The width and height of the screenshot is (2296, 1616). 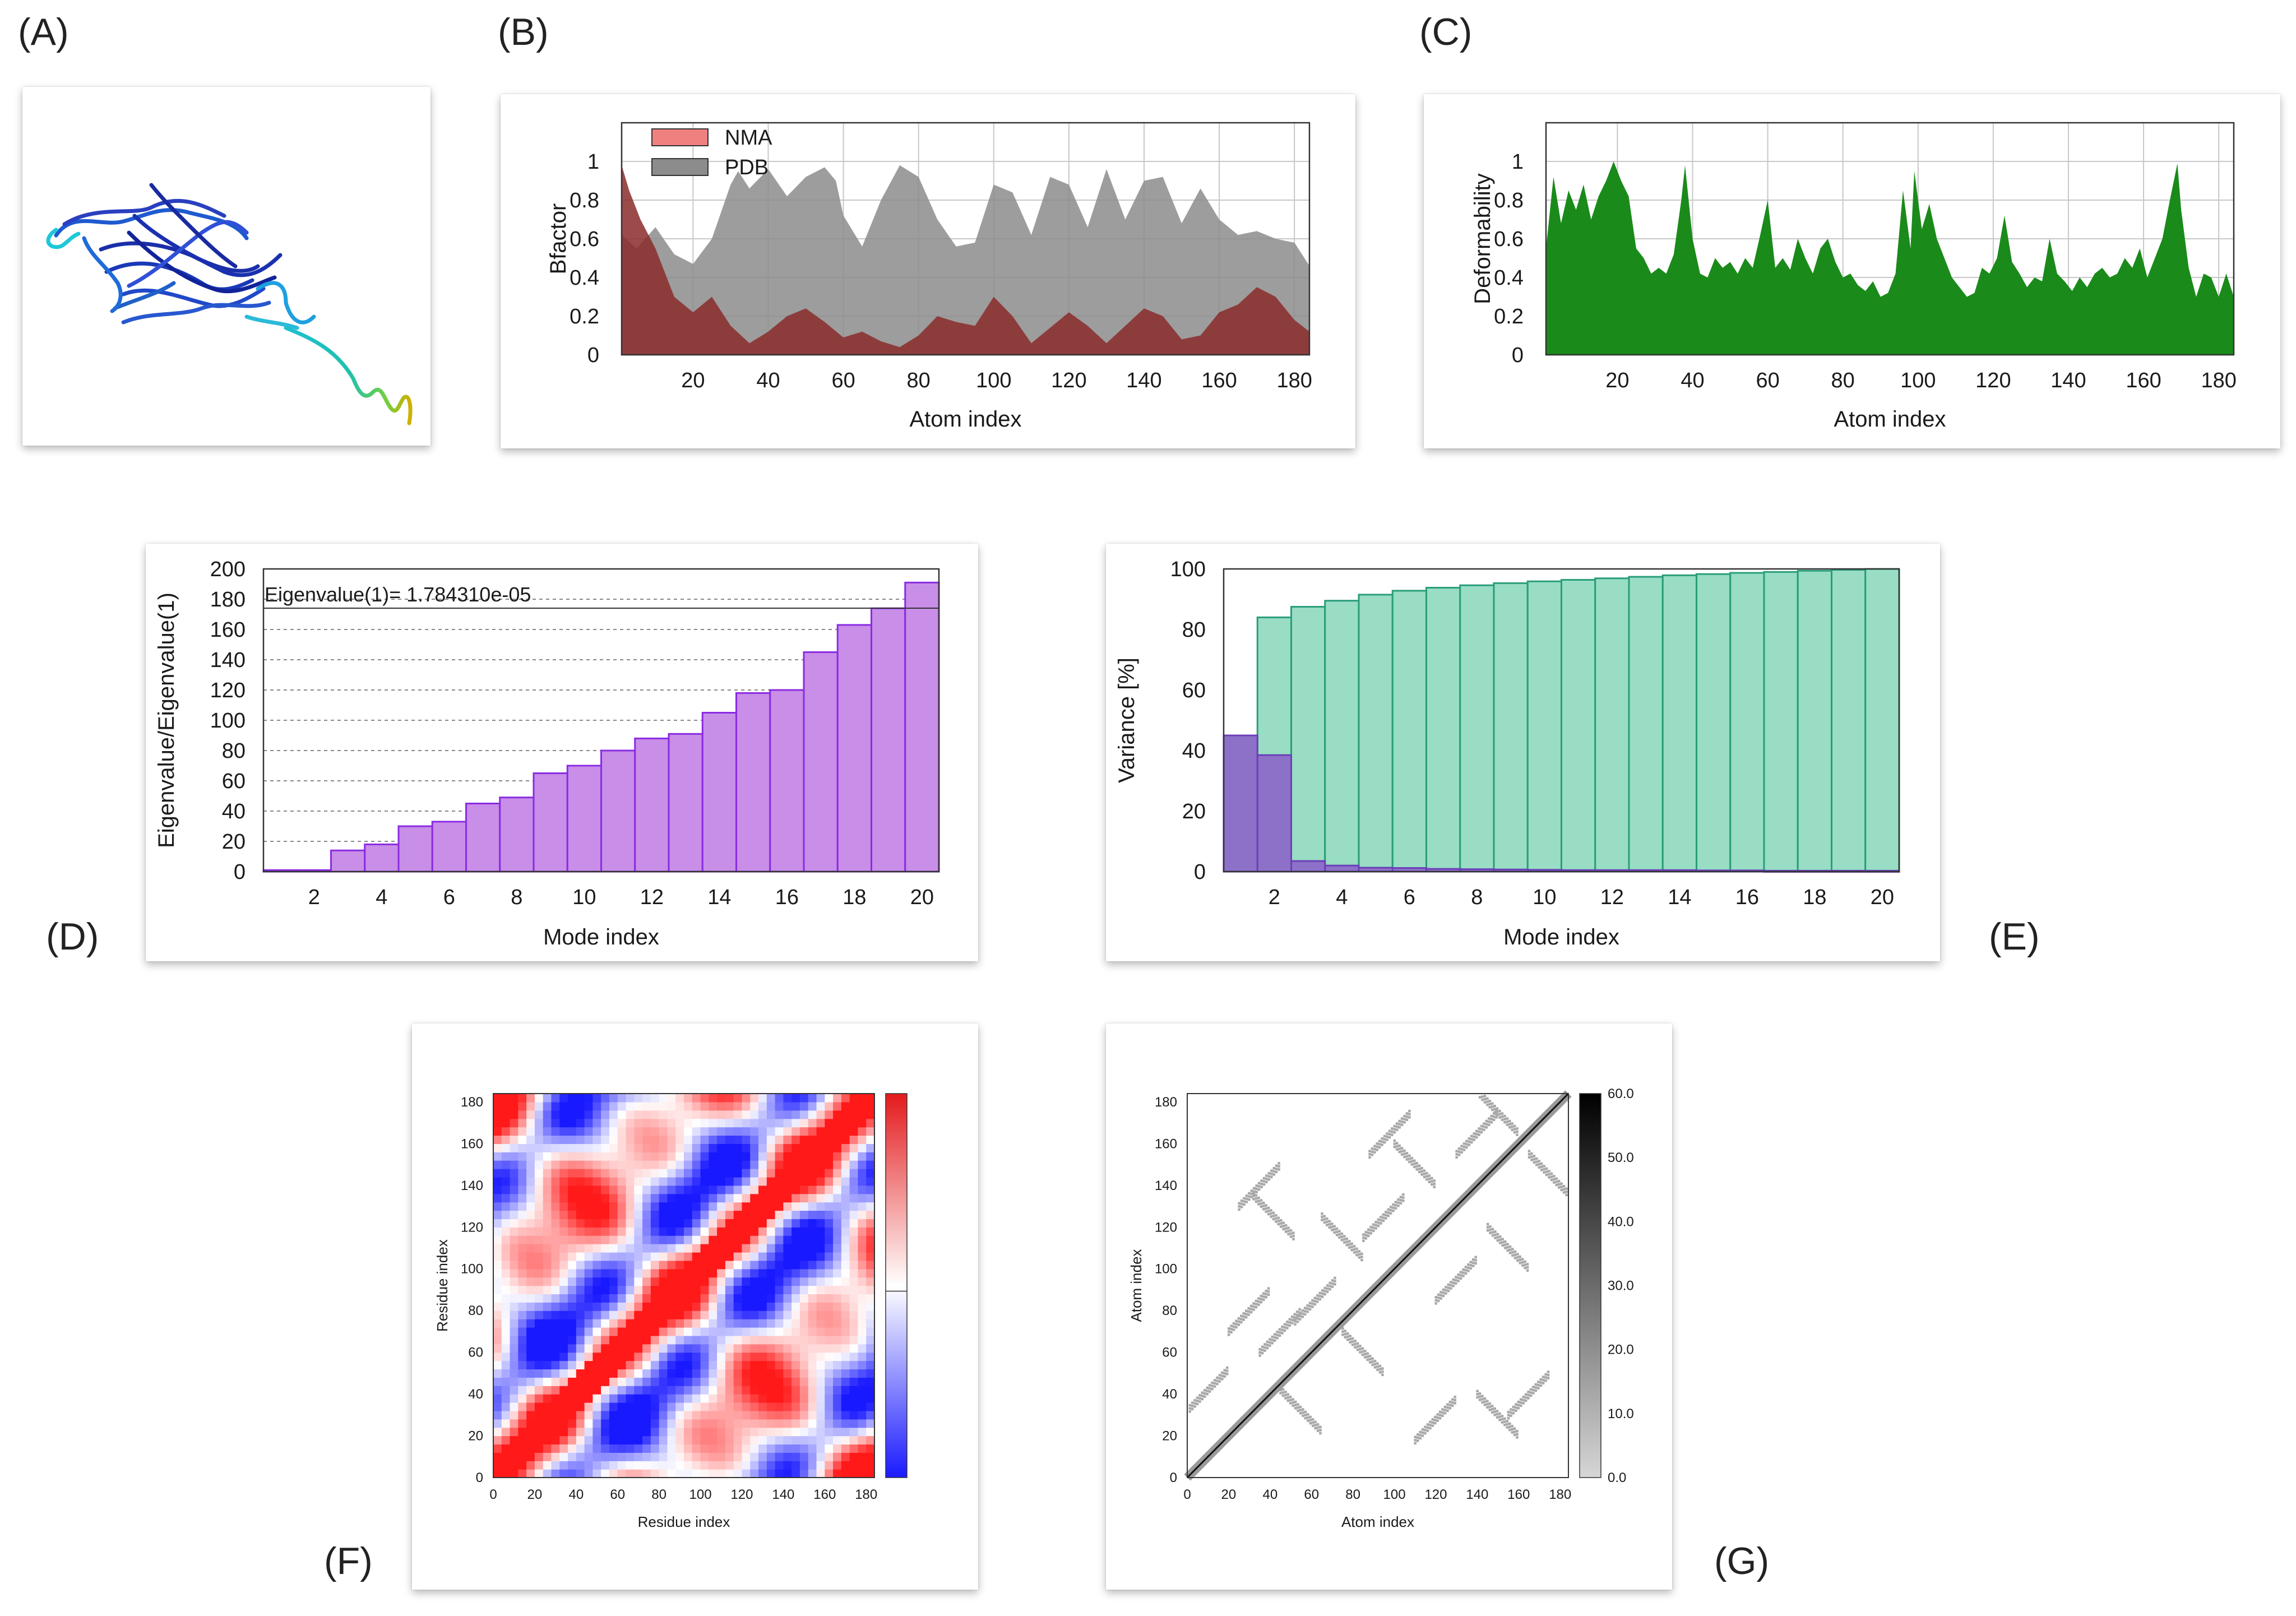 I want to click on x-tick-label: 140, so click(x=1143, y=380).